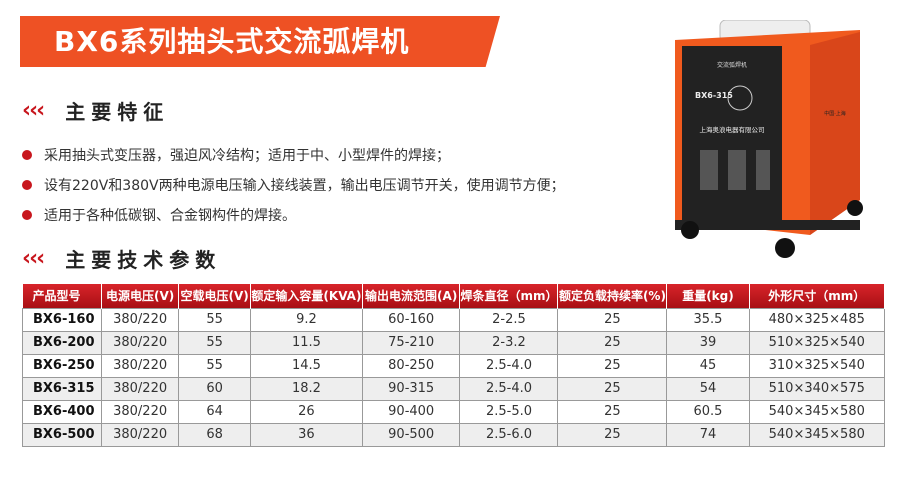 The height and width of the screenshot is (484, 900). I want to click on table-cell: 75-210, so click(411, 342).